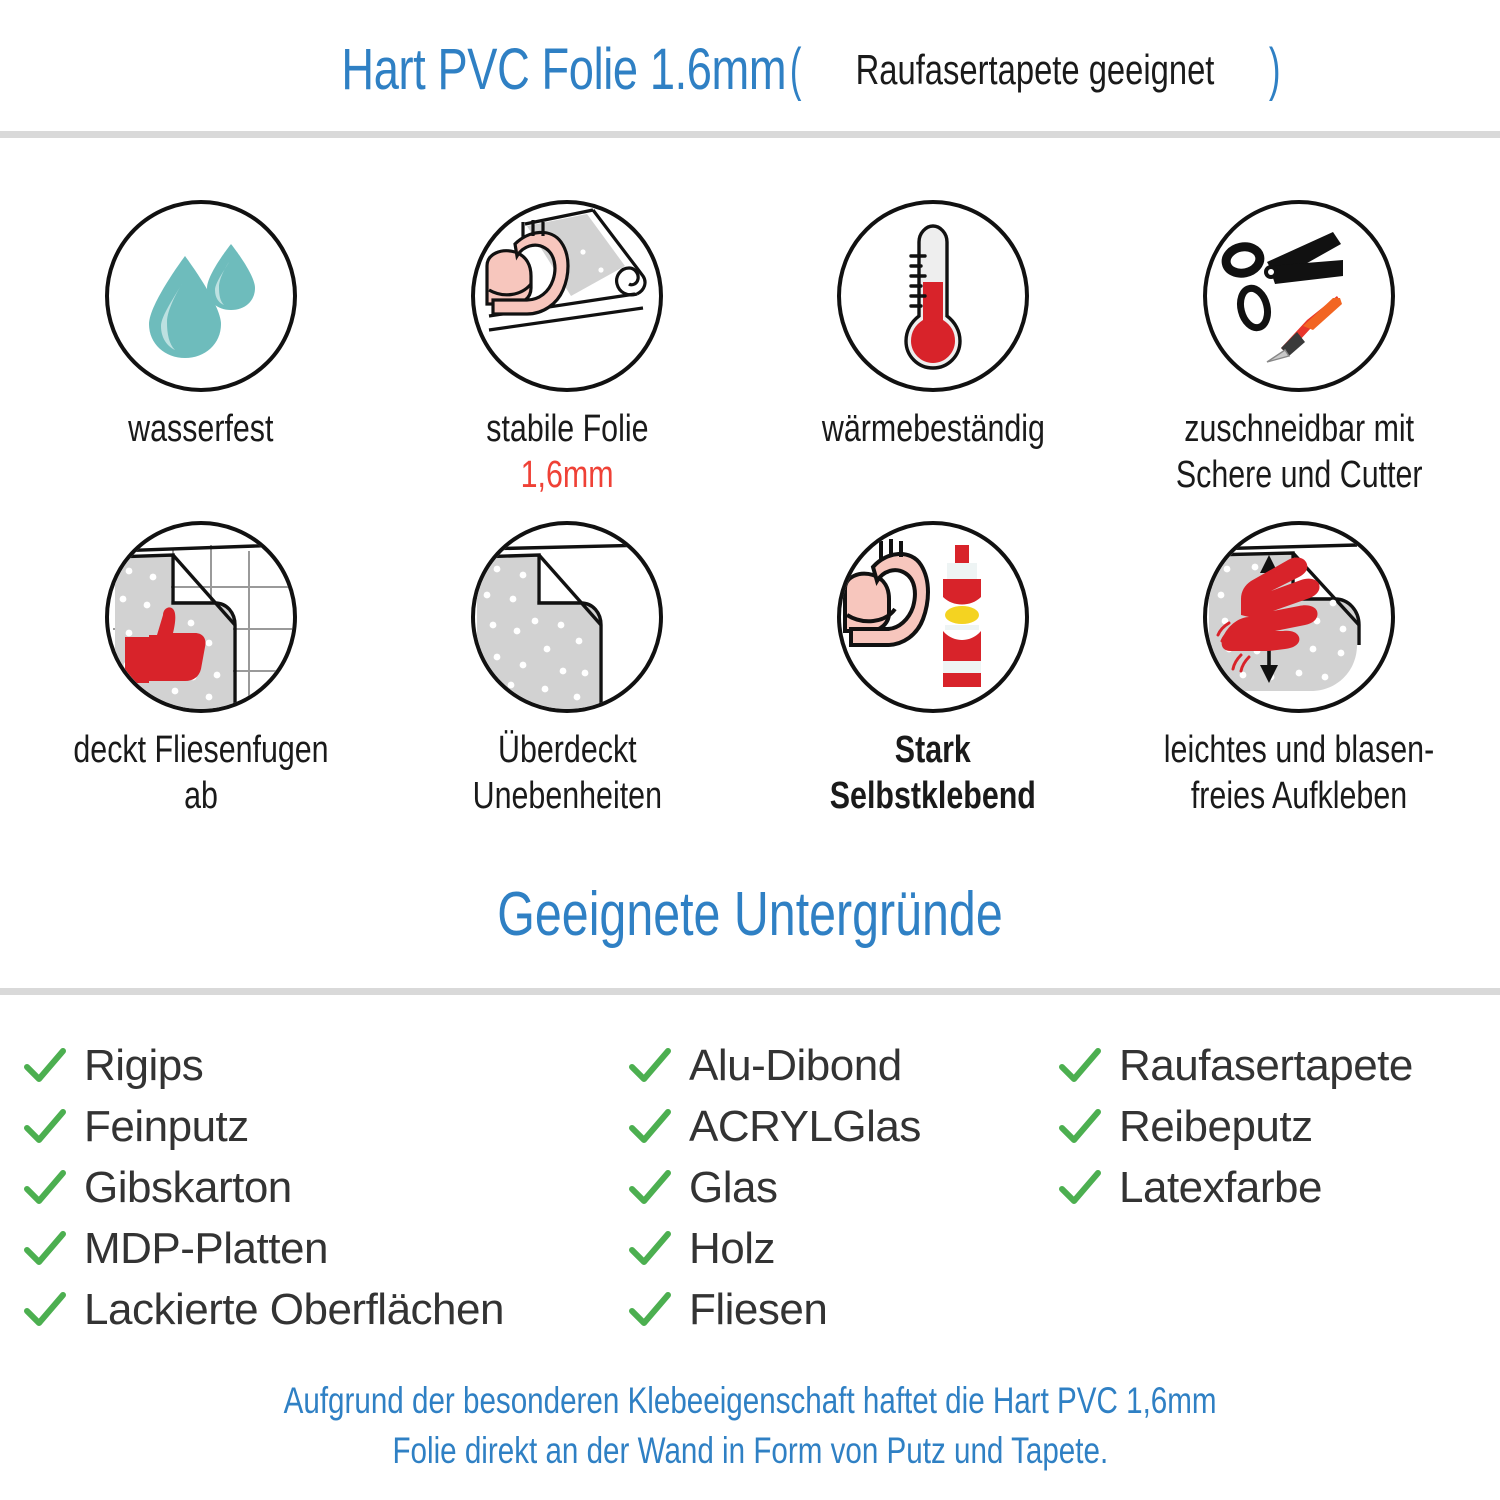  Describe the element at coordinates (563, 69) in the screenshot. I see `page-title-main: Hart PVC Folie 1.6mm` at that location.